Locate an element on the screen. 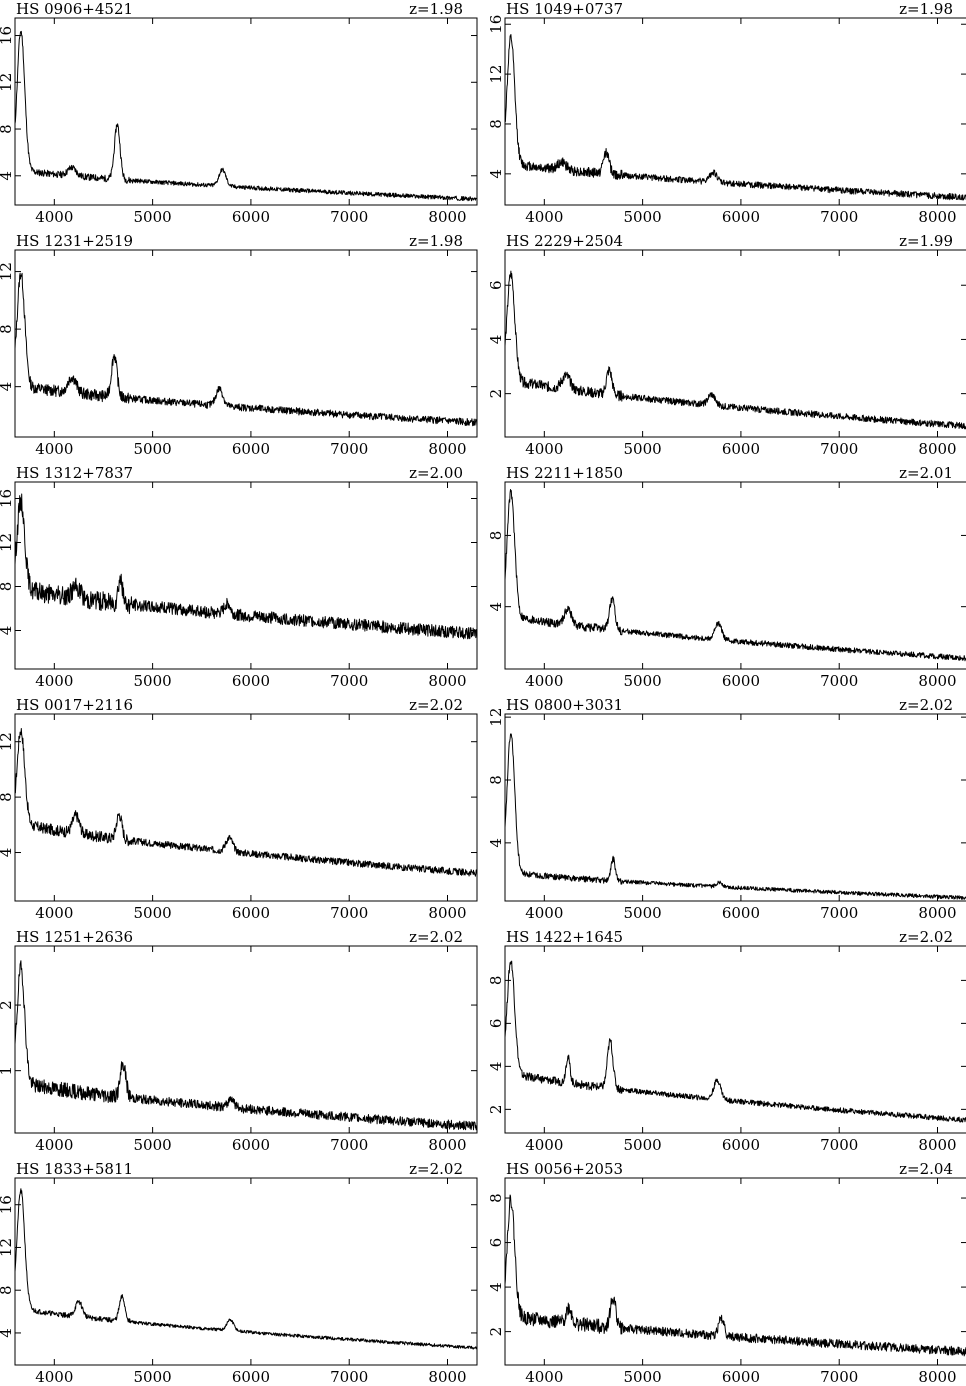 This screenshot has height=1386, width=966. panel-title: HS 2211+1850 is located at coordinates (564, 473).